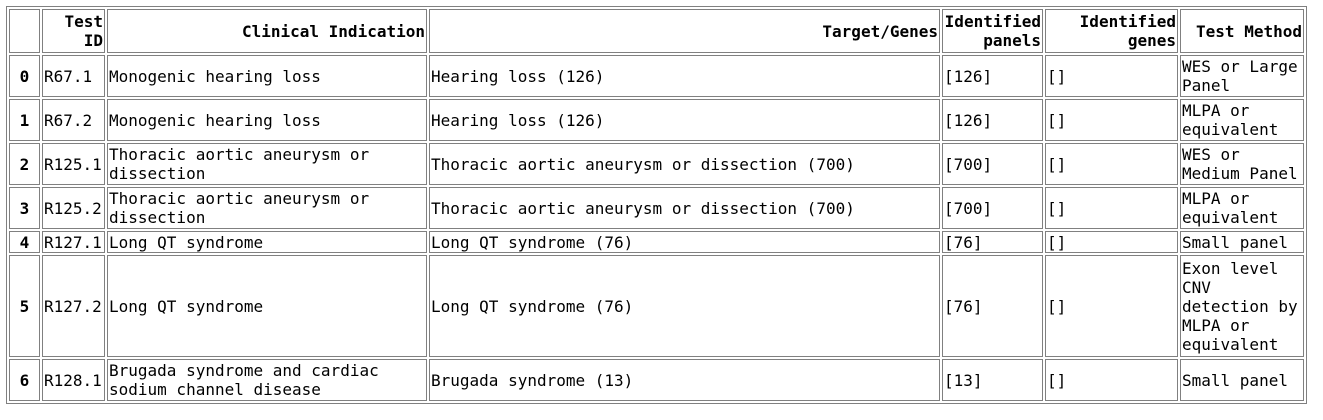 The height and width of the screenshot is (420, 1323). Describe the element at coordinates (684, 380) in the screenshot. I see `target-genes-cell: Brugada syndrome (13)` at that location.